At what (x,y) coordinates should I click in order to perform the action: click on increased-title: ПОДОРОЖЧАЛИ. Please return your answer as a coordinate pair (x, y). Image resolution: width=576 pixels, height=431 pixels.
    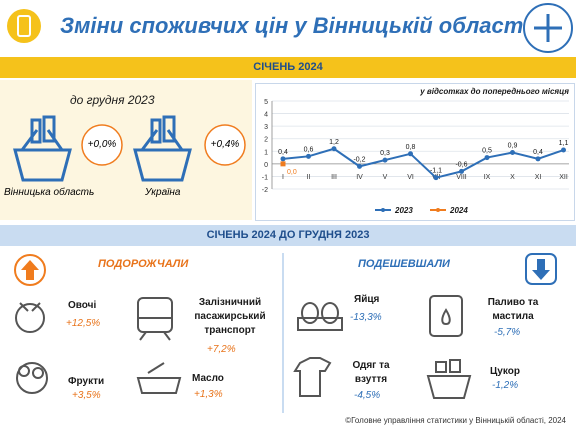
    Looking at the image, I should click on (143, 264).